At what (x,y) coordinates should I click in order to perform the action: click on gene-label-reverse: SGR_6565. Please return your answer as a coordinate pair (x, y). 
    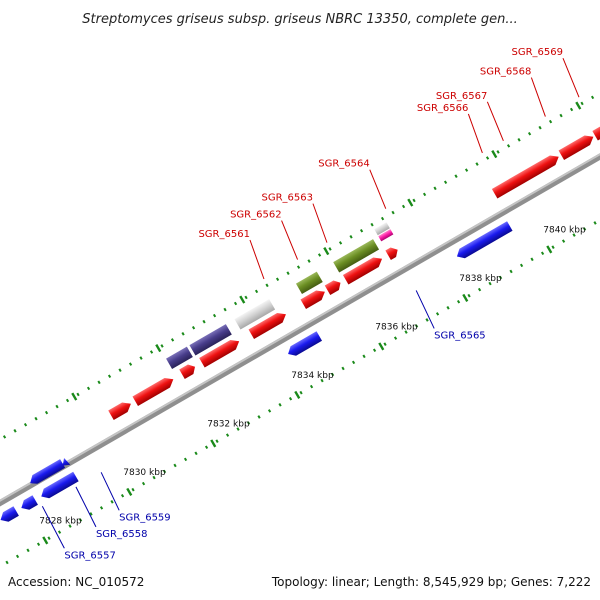
    Looking at the image, I should click on (460, 335).